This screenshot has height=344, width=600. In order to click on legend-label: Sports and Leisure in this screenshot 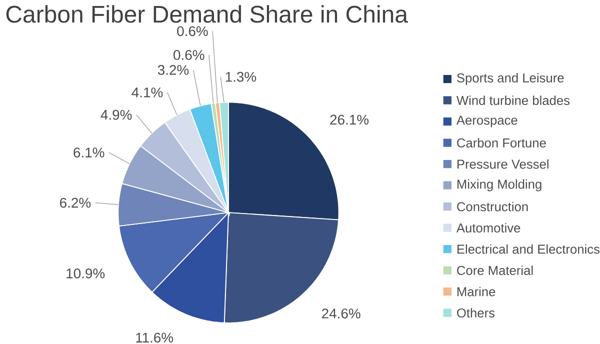, I will do `click(510, 78)`.